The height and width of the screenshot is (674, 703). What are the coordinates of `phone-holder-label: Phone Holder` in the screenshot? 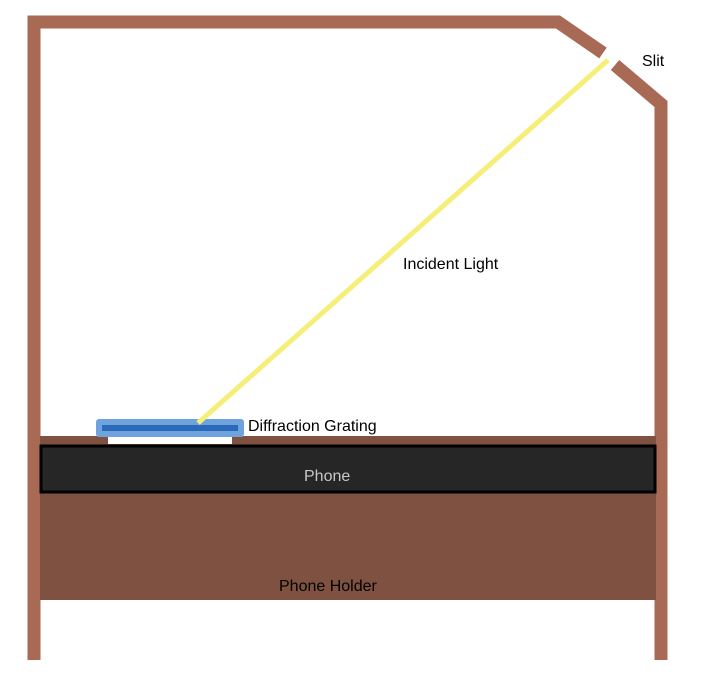 It's located at (328, 586).